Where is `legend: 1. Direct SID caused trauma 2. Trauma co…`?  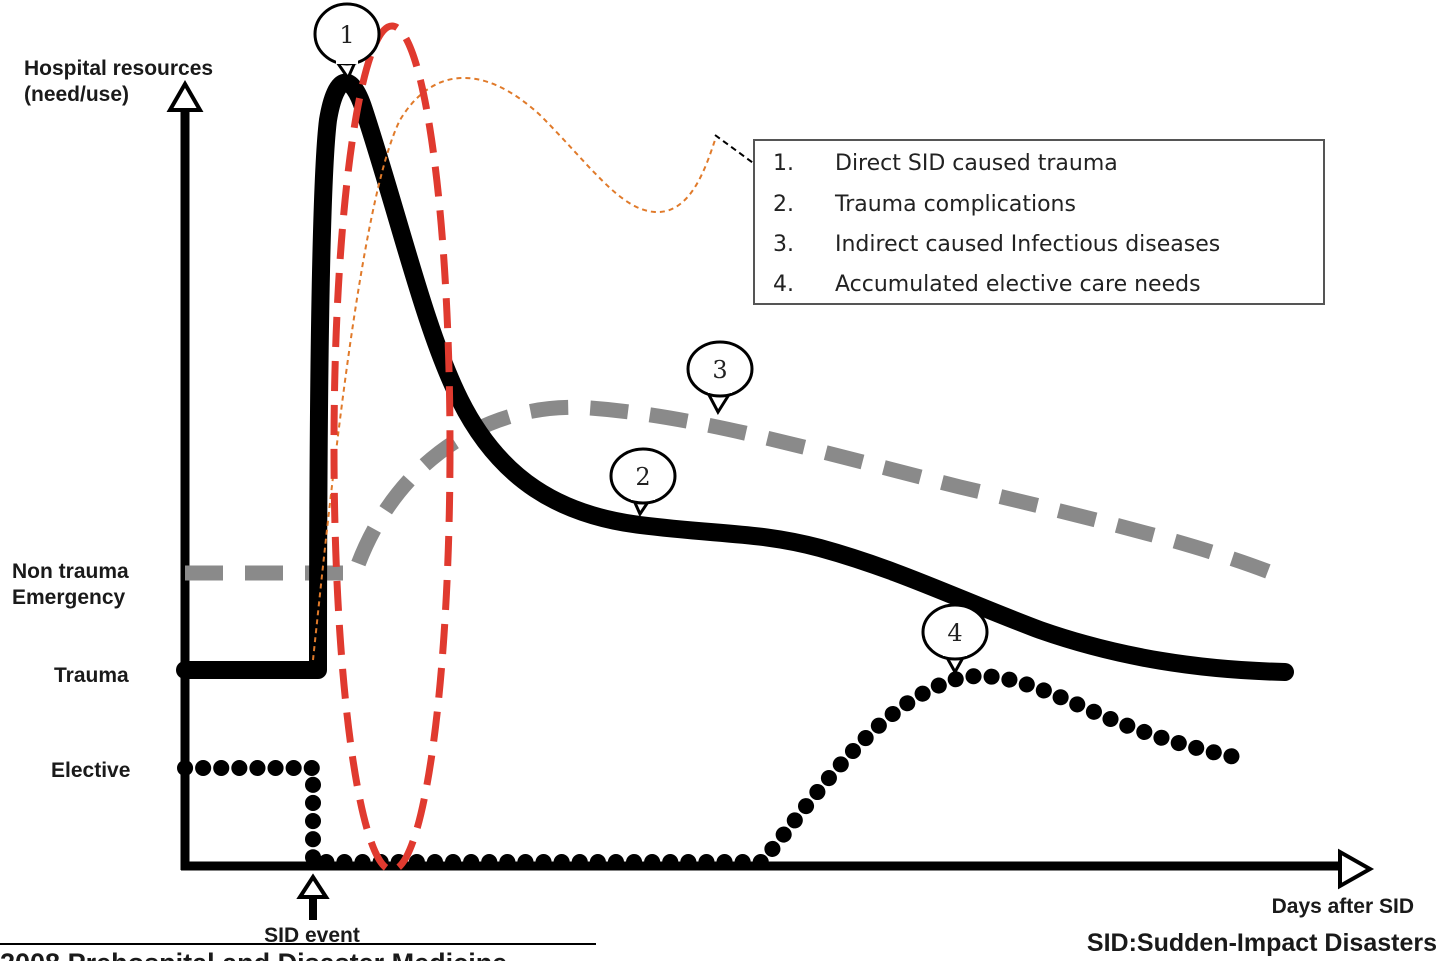
legend: 1. Direct SID caused trauma 2. Trauma co… is located at coordinates (1039, 222).